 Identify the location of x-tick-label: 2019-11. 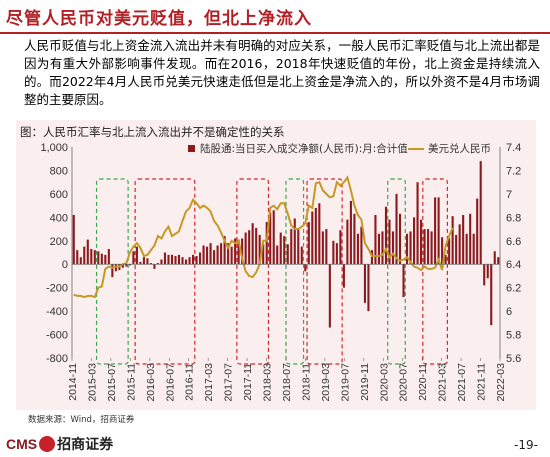
(365, 382).